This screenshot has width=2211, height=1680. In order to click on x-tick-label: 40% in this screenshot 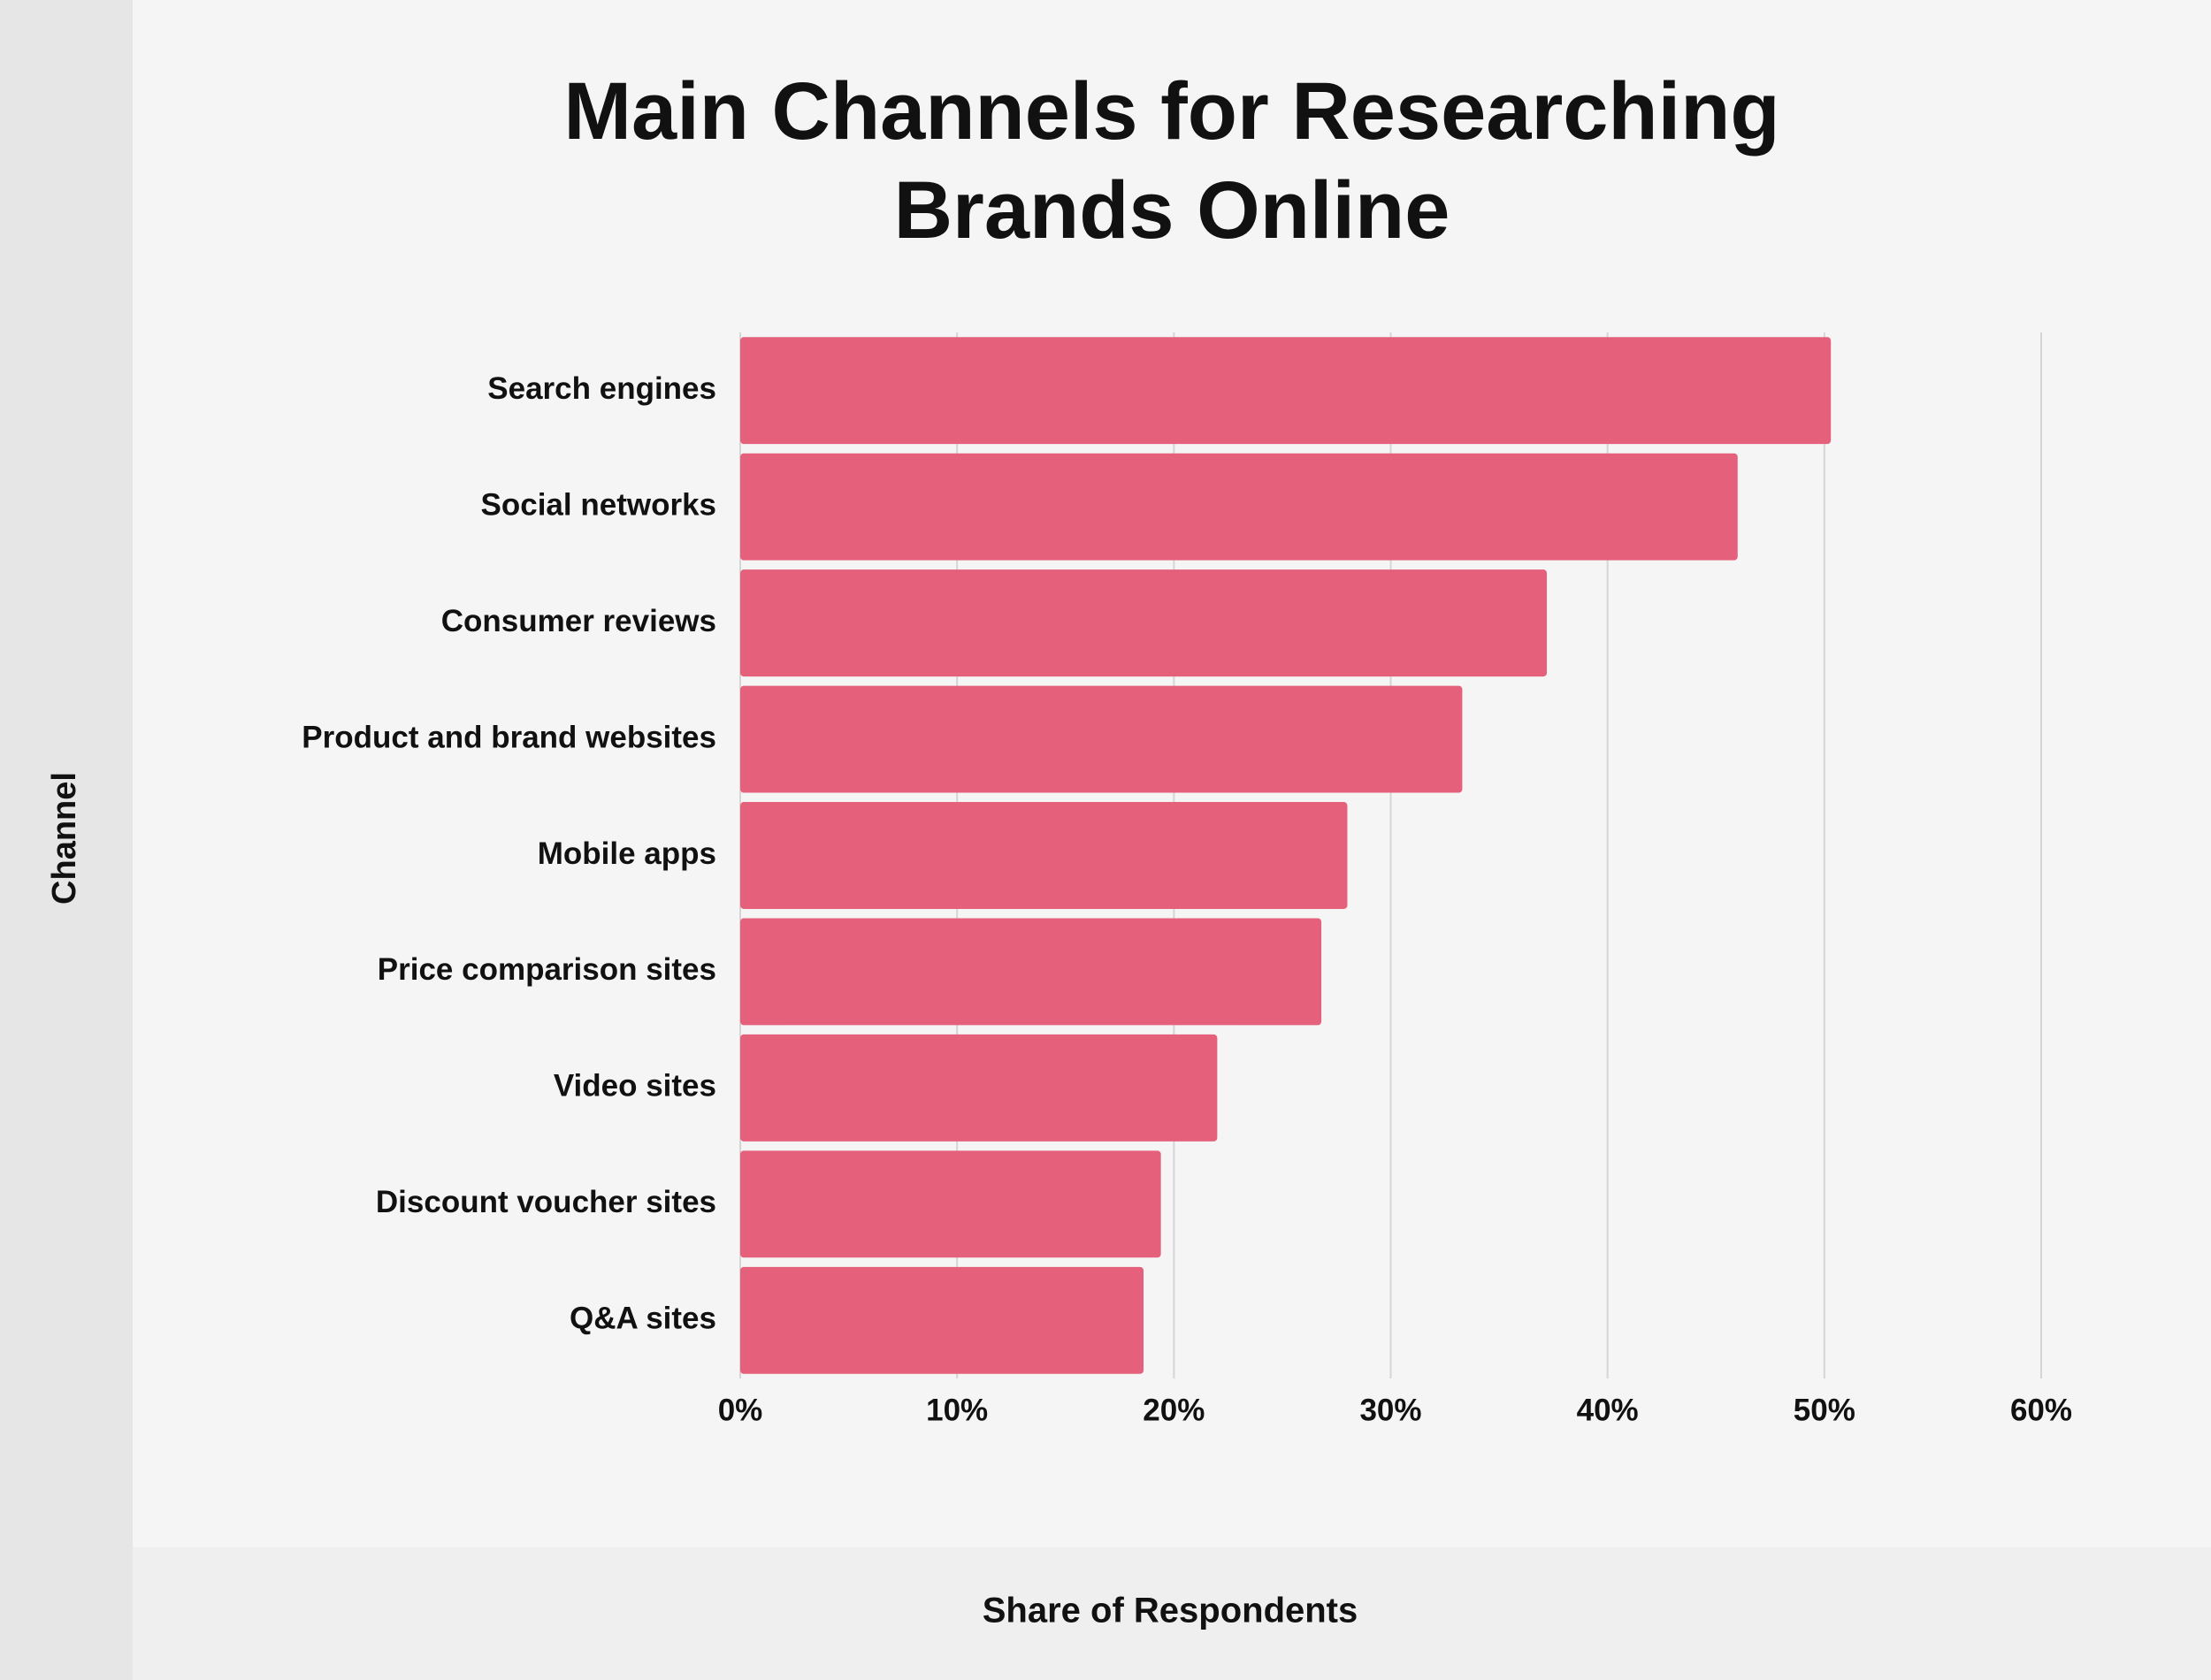, I will do `click(1608, 1410)`.